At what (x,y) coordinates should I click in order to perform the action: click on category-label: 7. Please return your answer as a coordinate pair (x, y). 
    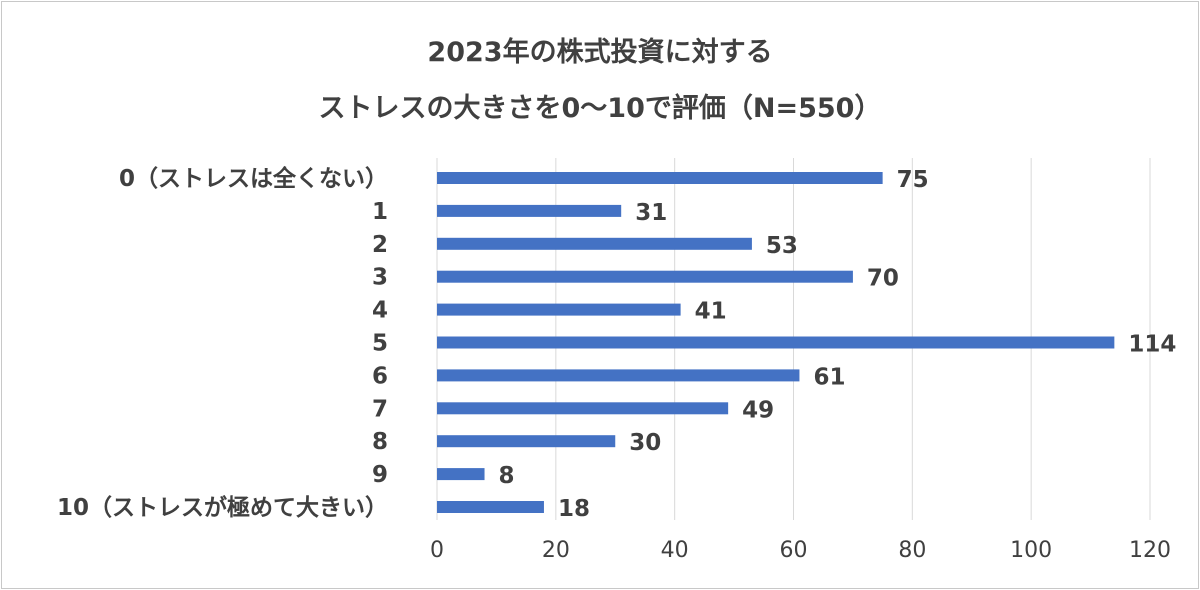
    Looking at the image, I should click on (380, 409).